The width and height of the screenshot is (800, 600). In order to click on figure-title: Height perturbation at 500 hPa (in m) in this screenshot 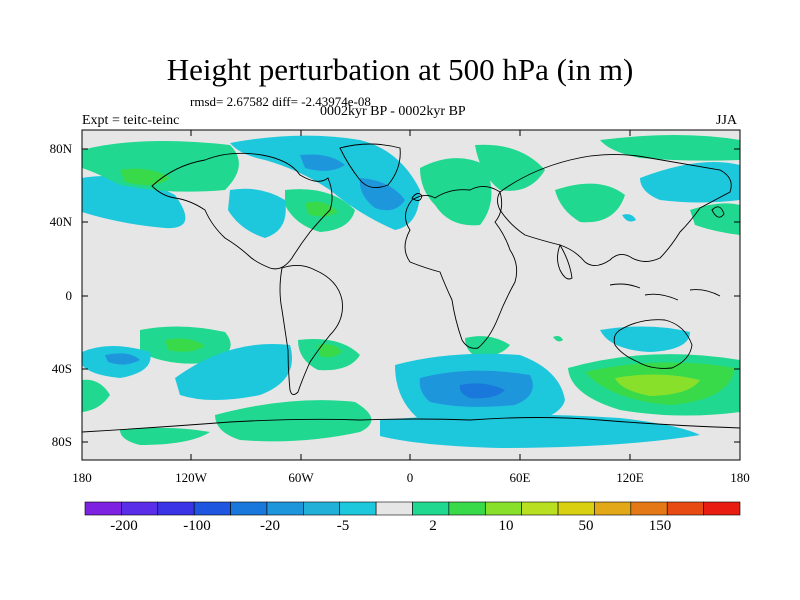, I will do `click(400, 69)`.